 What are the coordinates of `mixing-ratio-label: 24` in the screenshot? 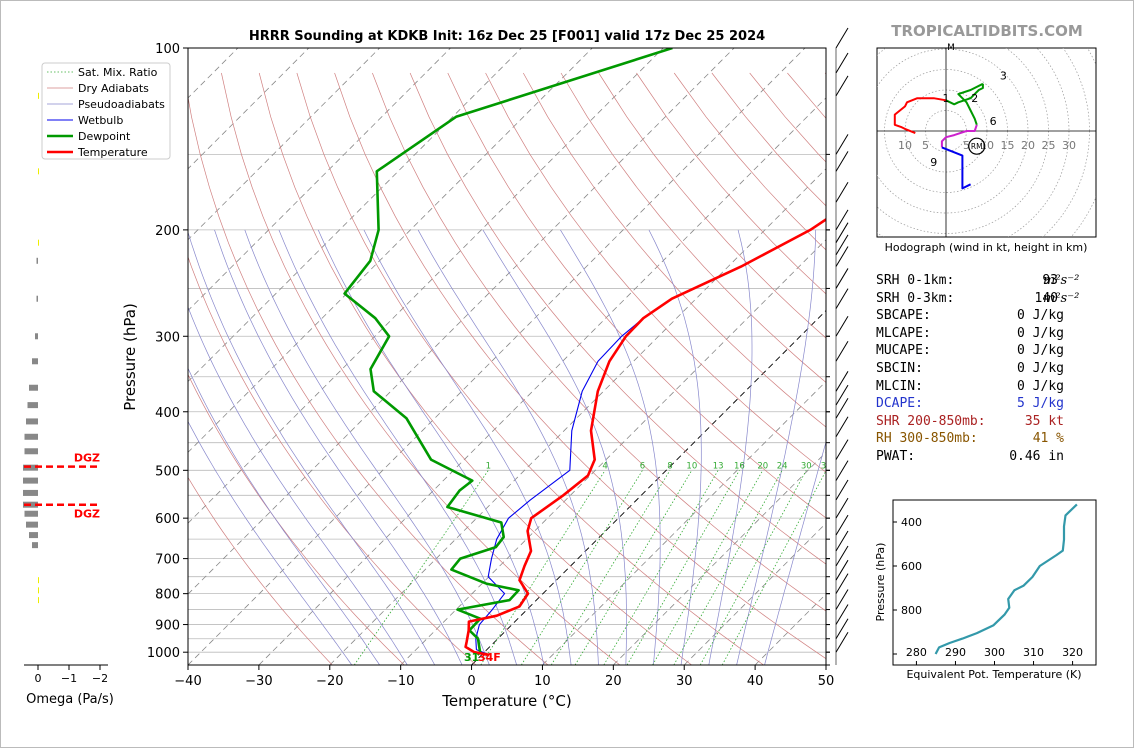 It's located at (782, 466).